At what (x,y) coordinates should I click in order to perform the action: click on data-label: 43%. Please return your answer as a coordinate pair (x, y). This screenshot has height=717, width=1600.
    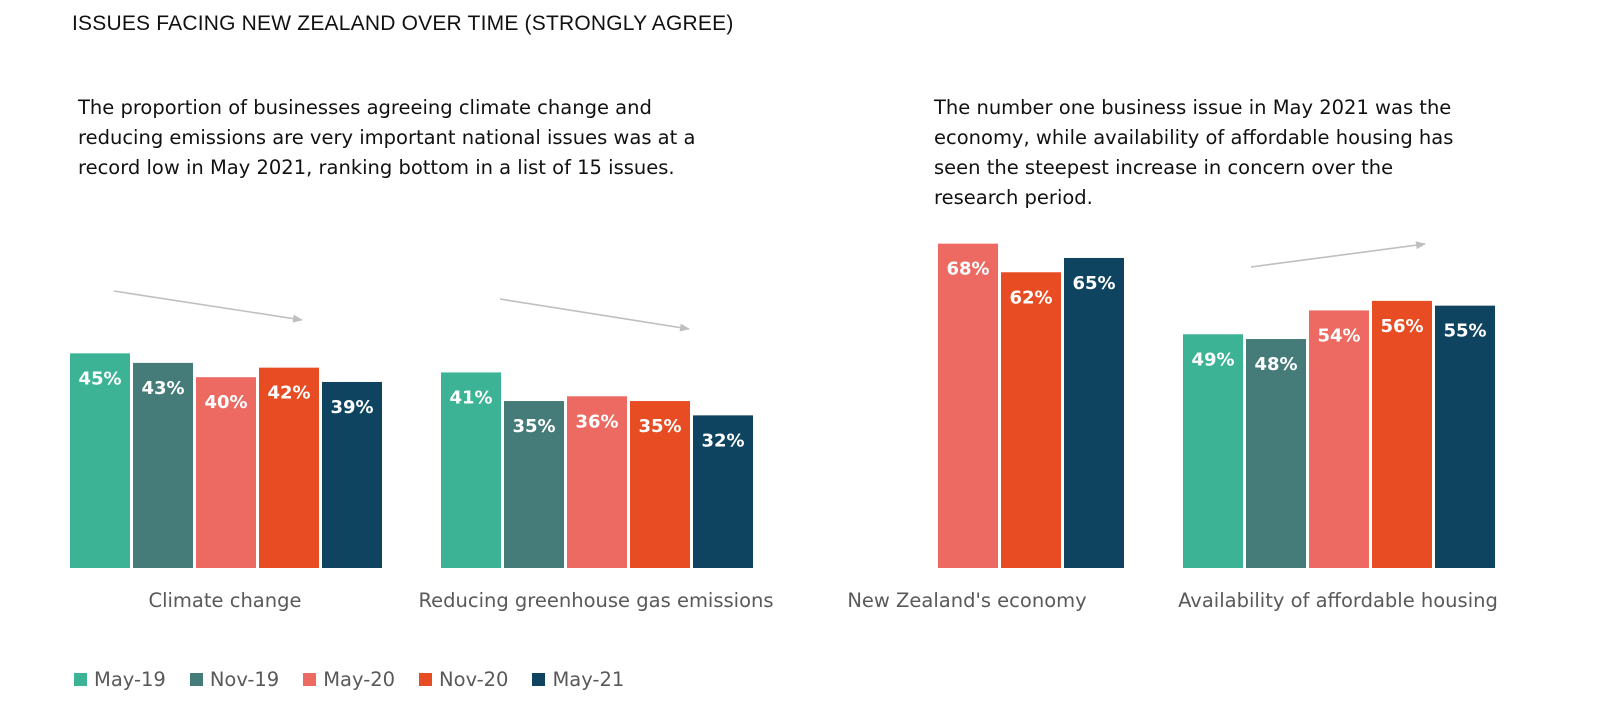
    Looking at the image, I should click on (162, 388).